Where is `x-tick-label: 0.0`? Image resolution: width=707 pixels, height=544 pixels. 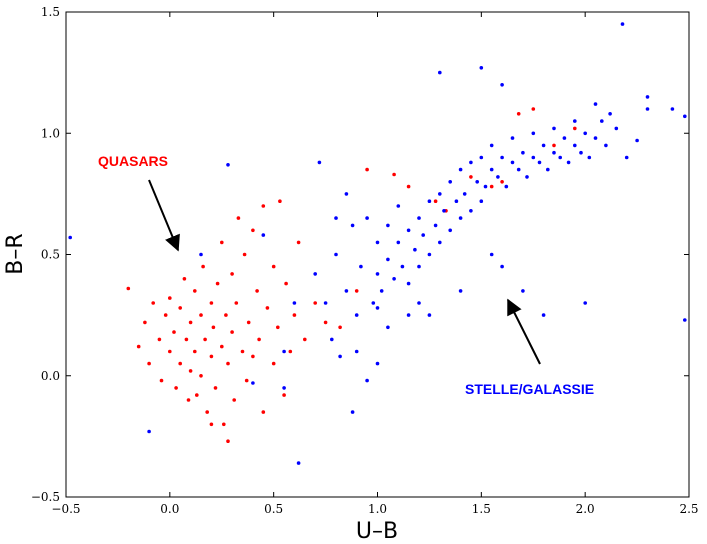 x-tick-label: 0.0 is located at coordinates (169, 509).